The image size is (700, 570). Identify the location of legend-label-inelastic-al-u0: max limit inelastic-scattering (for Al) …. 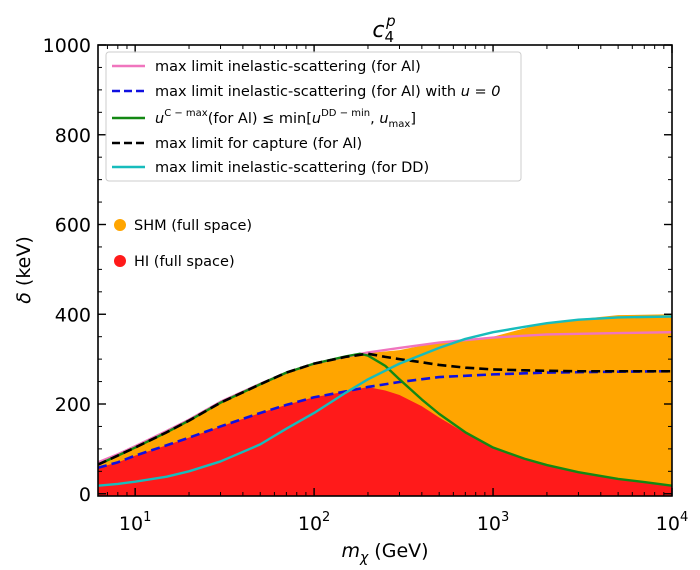
(328, 92).